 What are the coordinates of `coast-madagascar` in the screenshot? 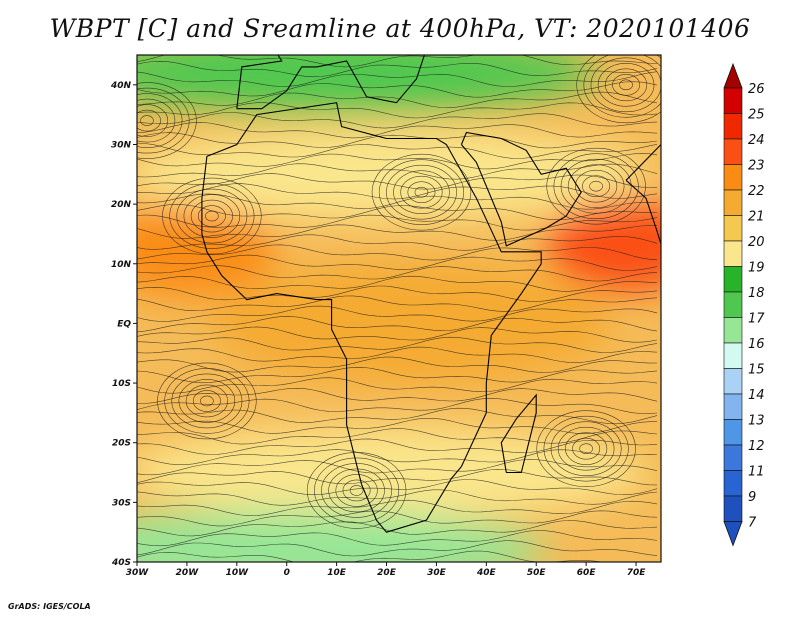 It's located at (518, 433).